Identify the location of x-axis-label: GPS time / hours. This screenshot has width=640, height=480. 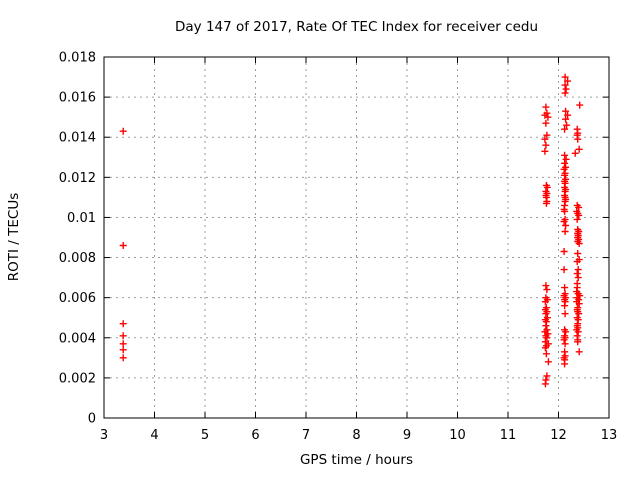
(356, 460).